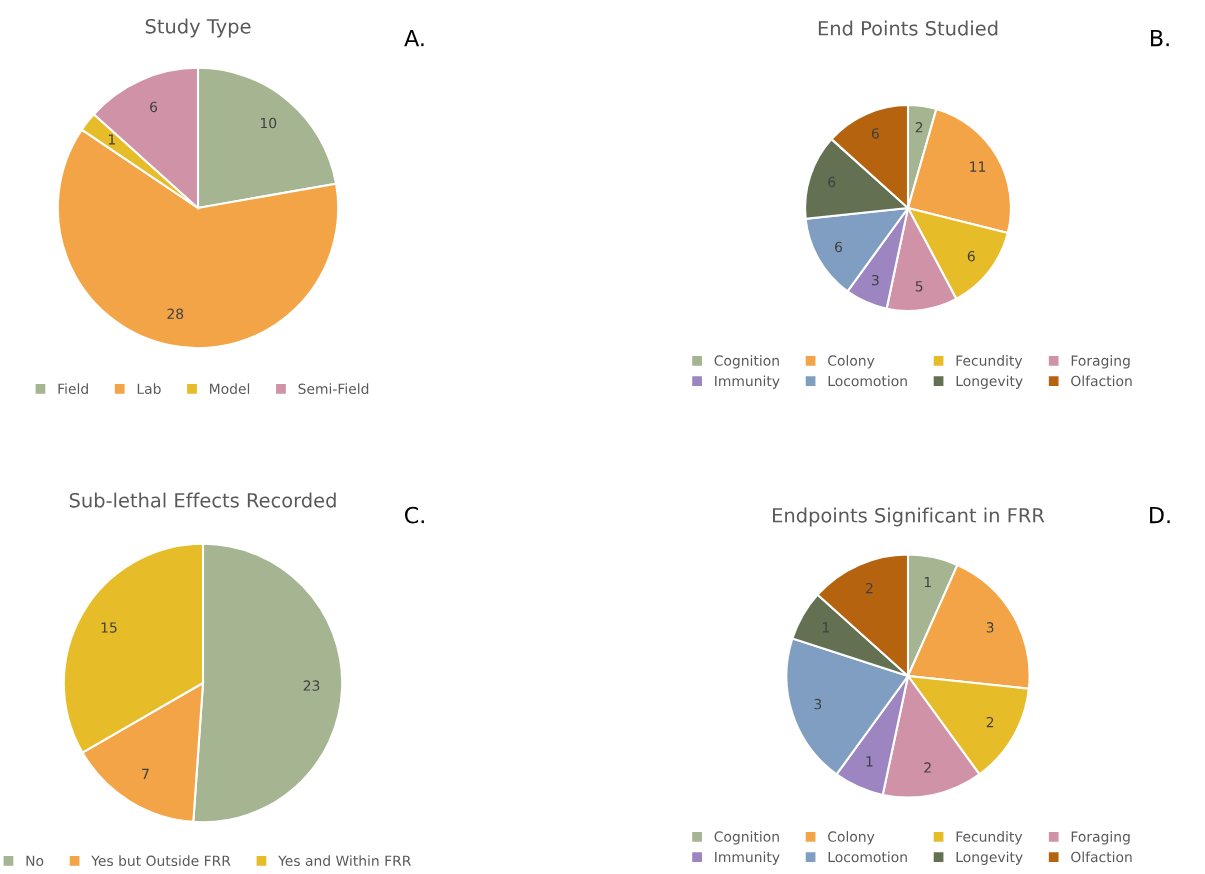 Image resolution: width=1205 pixels, height=874 pixels. Describe the element at coordinates (1160, 515) in the screenshot. I see `text: D.` at that location.